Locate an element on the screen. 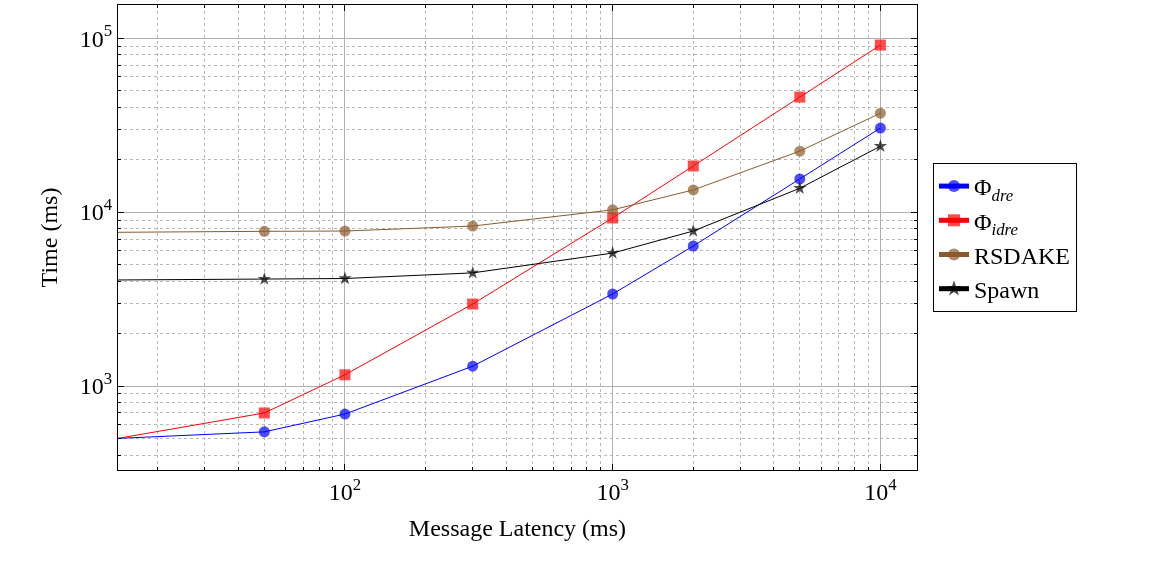 Image resolution: width=1151 pixels, height=564 pixels. x-tick-label: 10$^{3}$ is located at coordinates (612, 489).